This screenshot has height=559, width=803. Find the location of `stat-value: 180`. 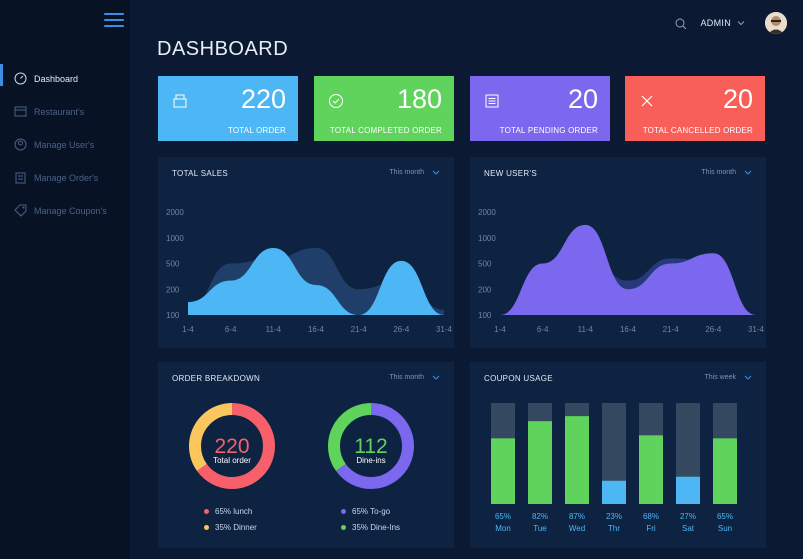

stat-value: 180 is located at coordinates (419, 99).